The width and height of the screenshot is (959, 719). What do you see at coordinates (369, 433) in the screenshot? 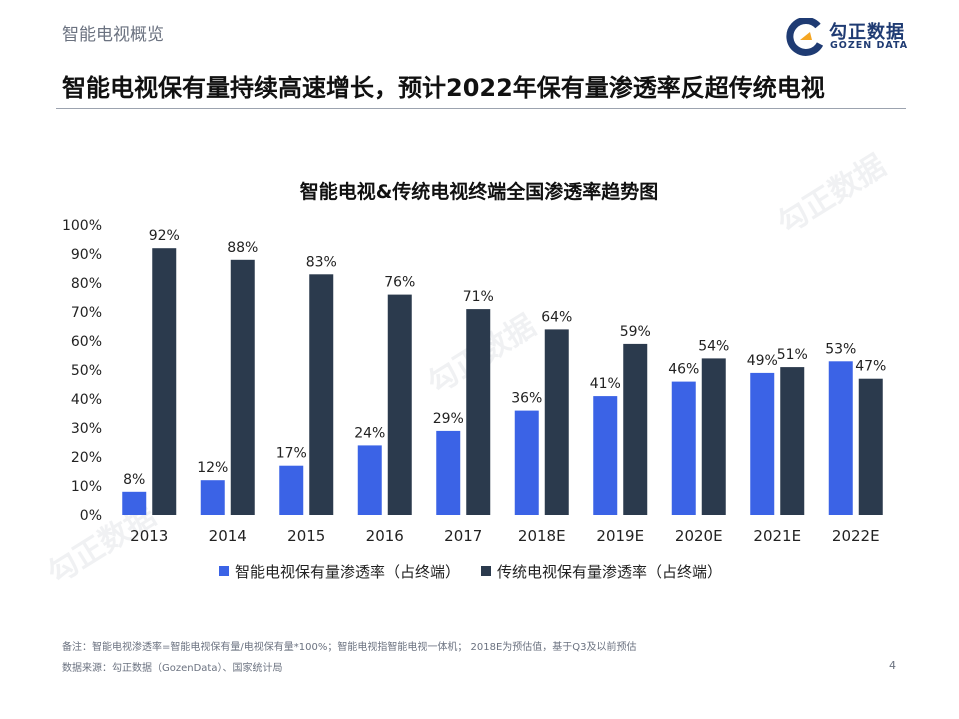
I see `data-label-smart-tv: 24%` at bounding box center [369, 433].